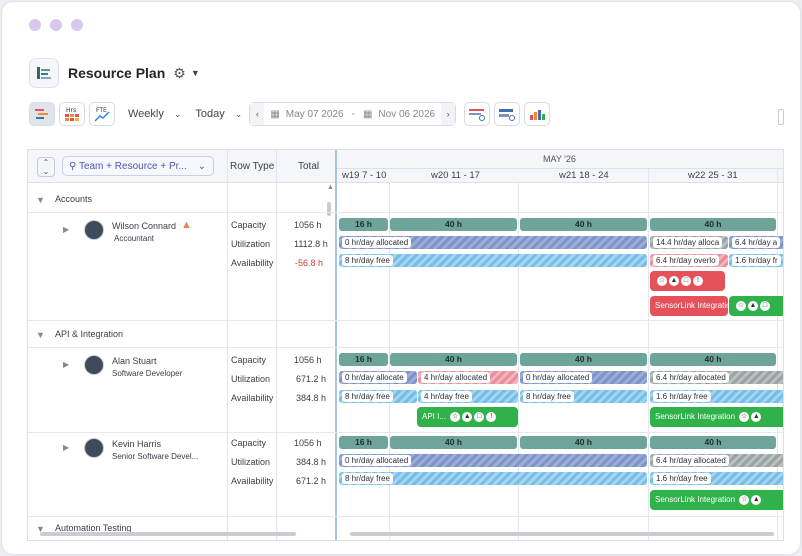 The height and width of the screenshot is (556, 802). What do you see at coordinates (468, 377) in the screenshot?
I see `utilization-bar: 4 hr/day allocated` at bounding box center [468, 377].